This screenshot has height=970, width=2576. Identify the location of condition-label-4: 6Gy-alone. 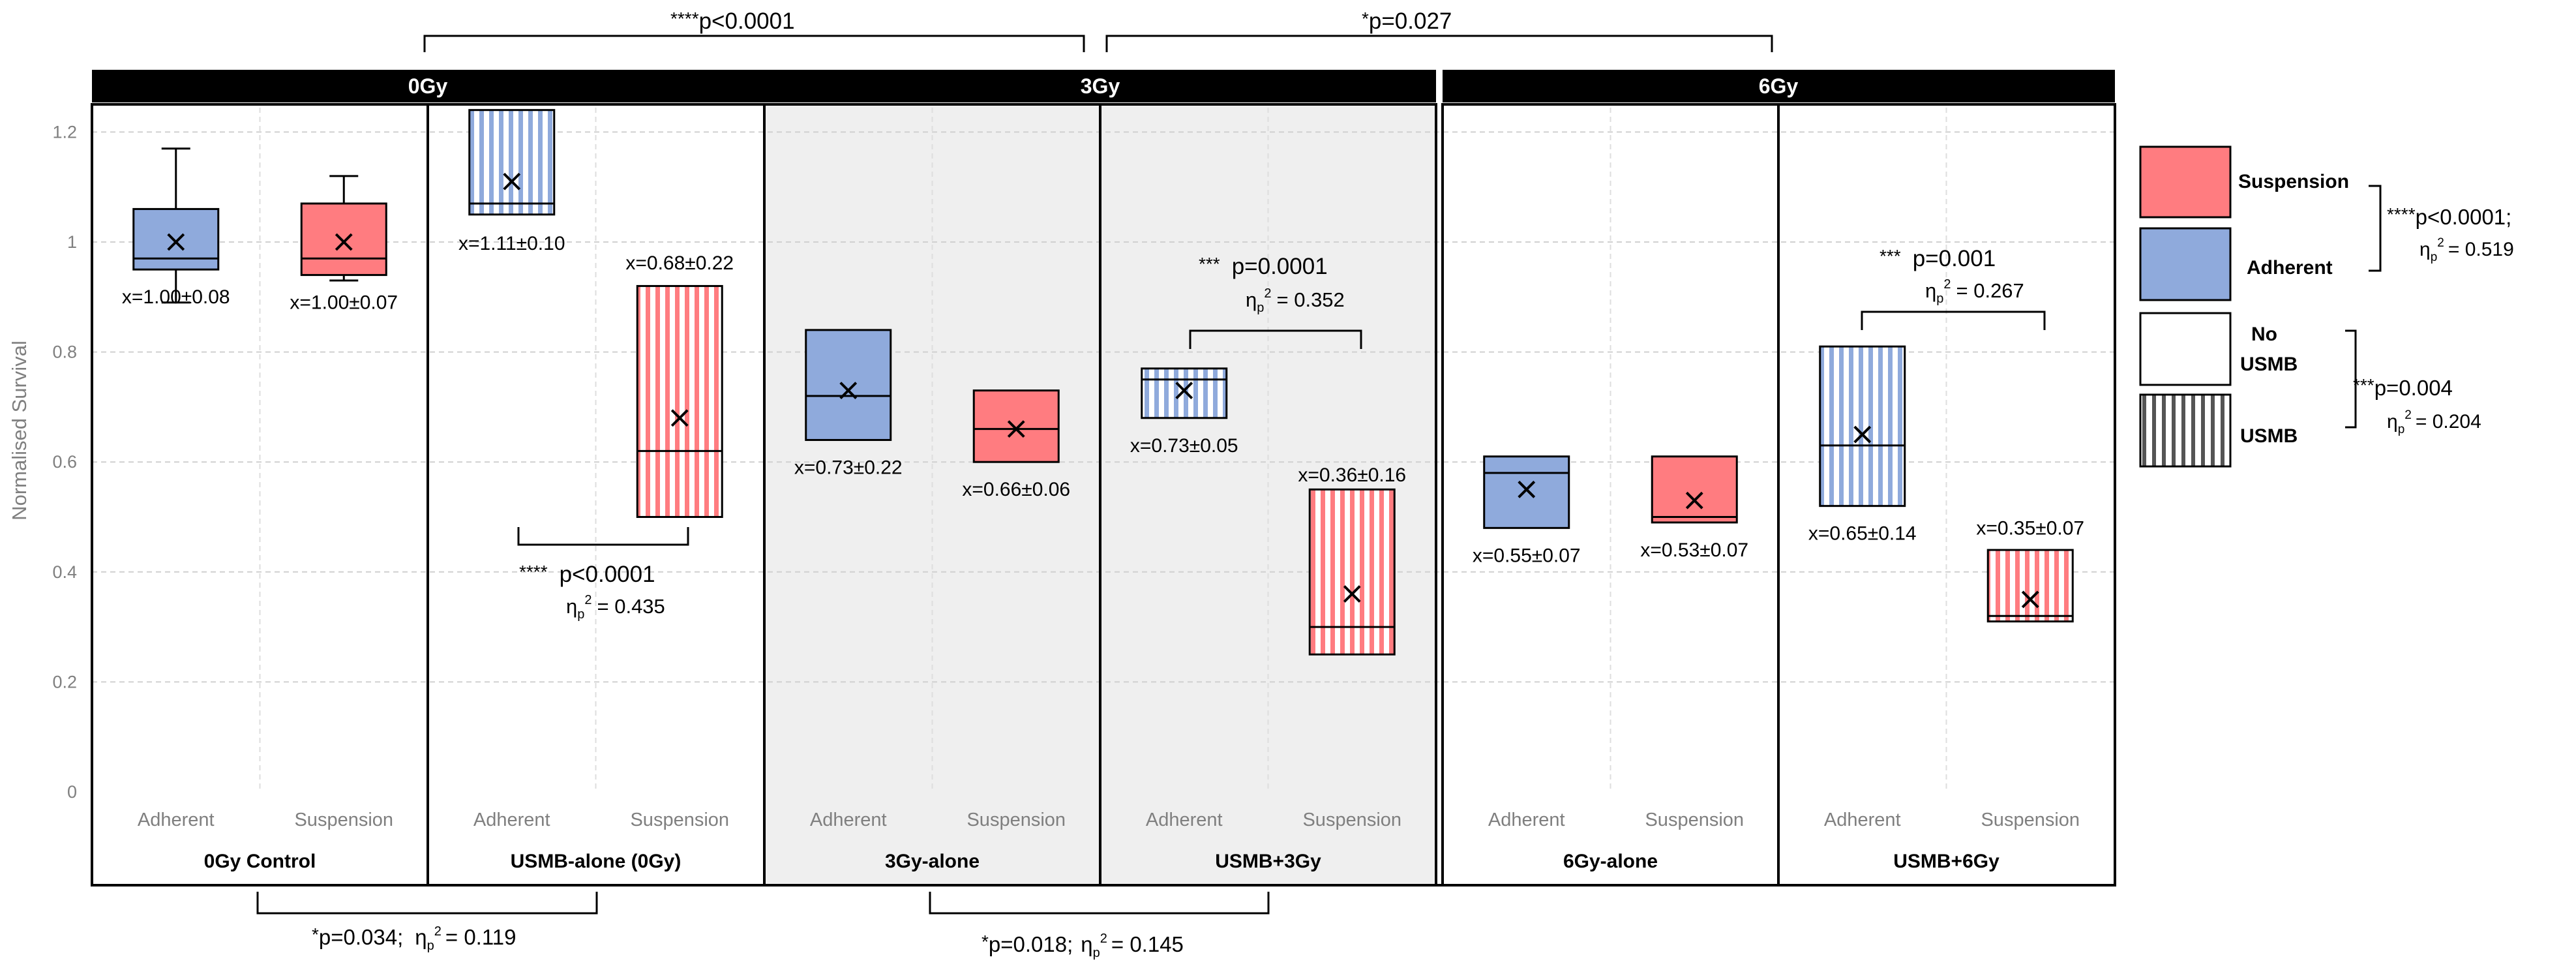
(1610, 862).